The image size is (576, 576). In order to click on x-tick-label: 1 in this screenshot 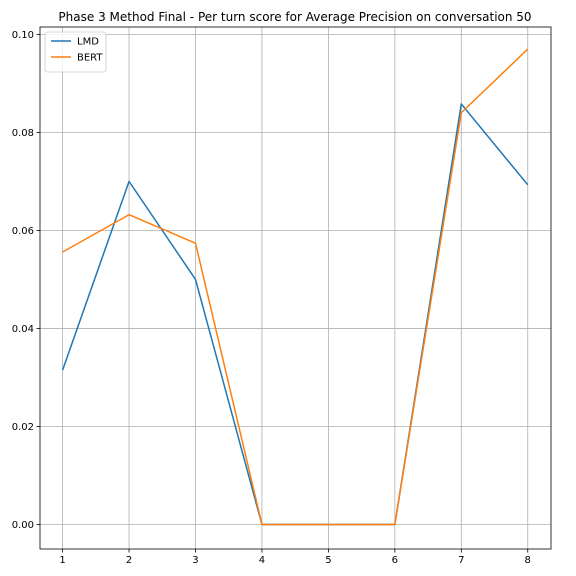, I will do `click(62, 560)`.